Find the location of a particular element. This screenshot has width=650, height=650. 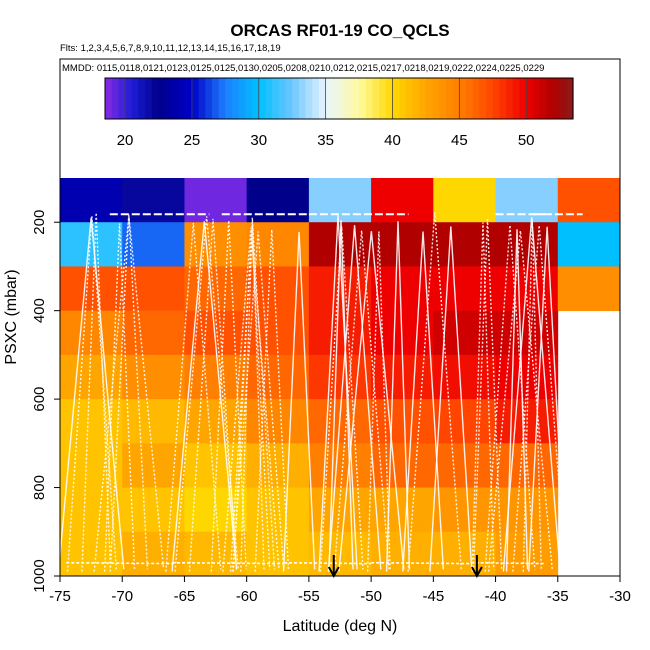

colorbar-tick-label: 45 is located at coordinates (459, 140).